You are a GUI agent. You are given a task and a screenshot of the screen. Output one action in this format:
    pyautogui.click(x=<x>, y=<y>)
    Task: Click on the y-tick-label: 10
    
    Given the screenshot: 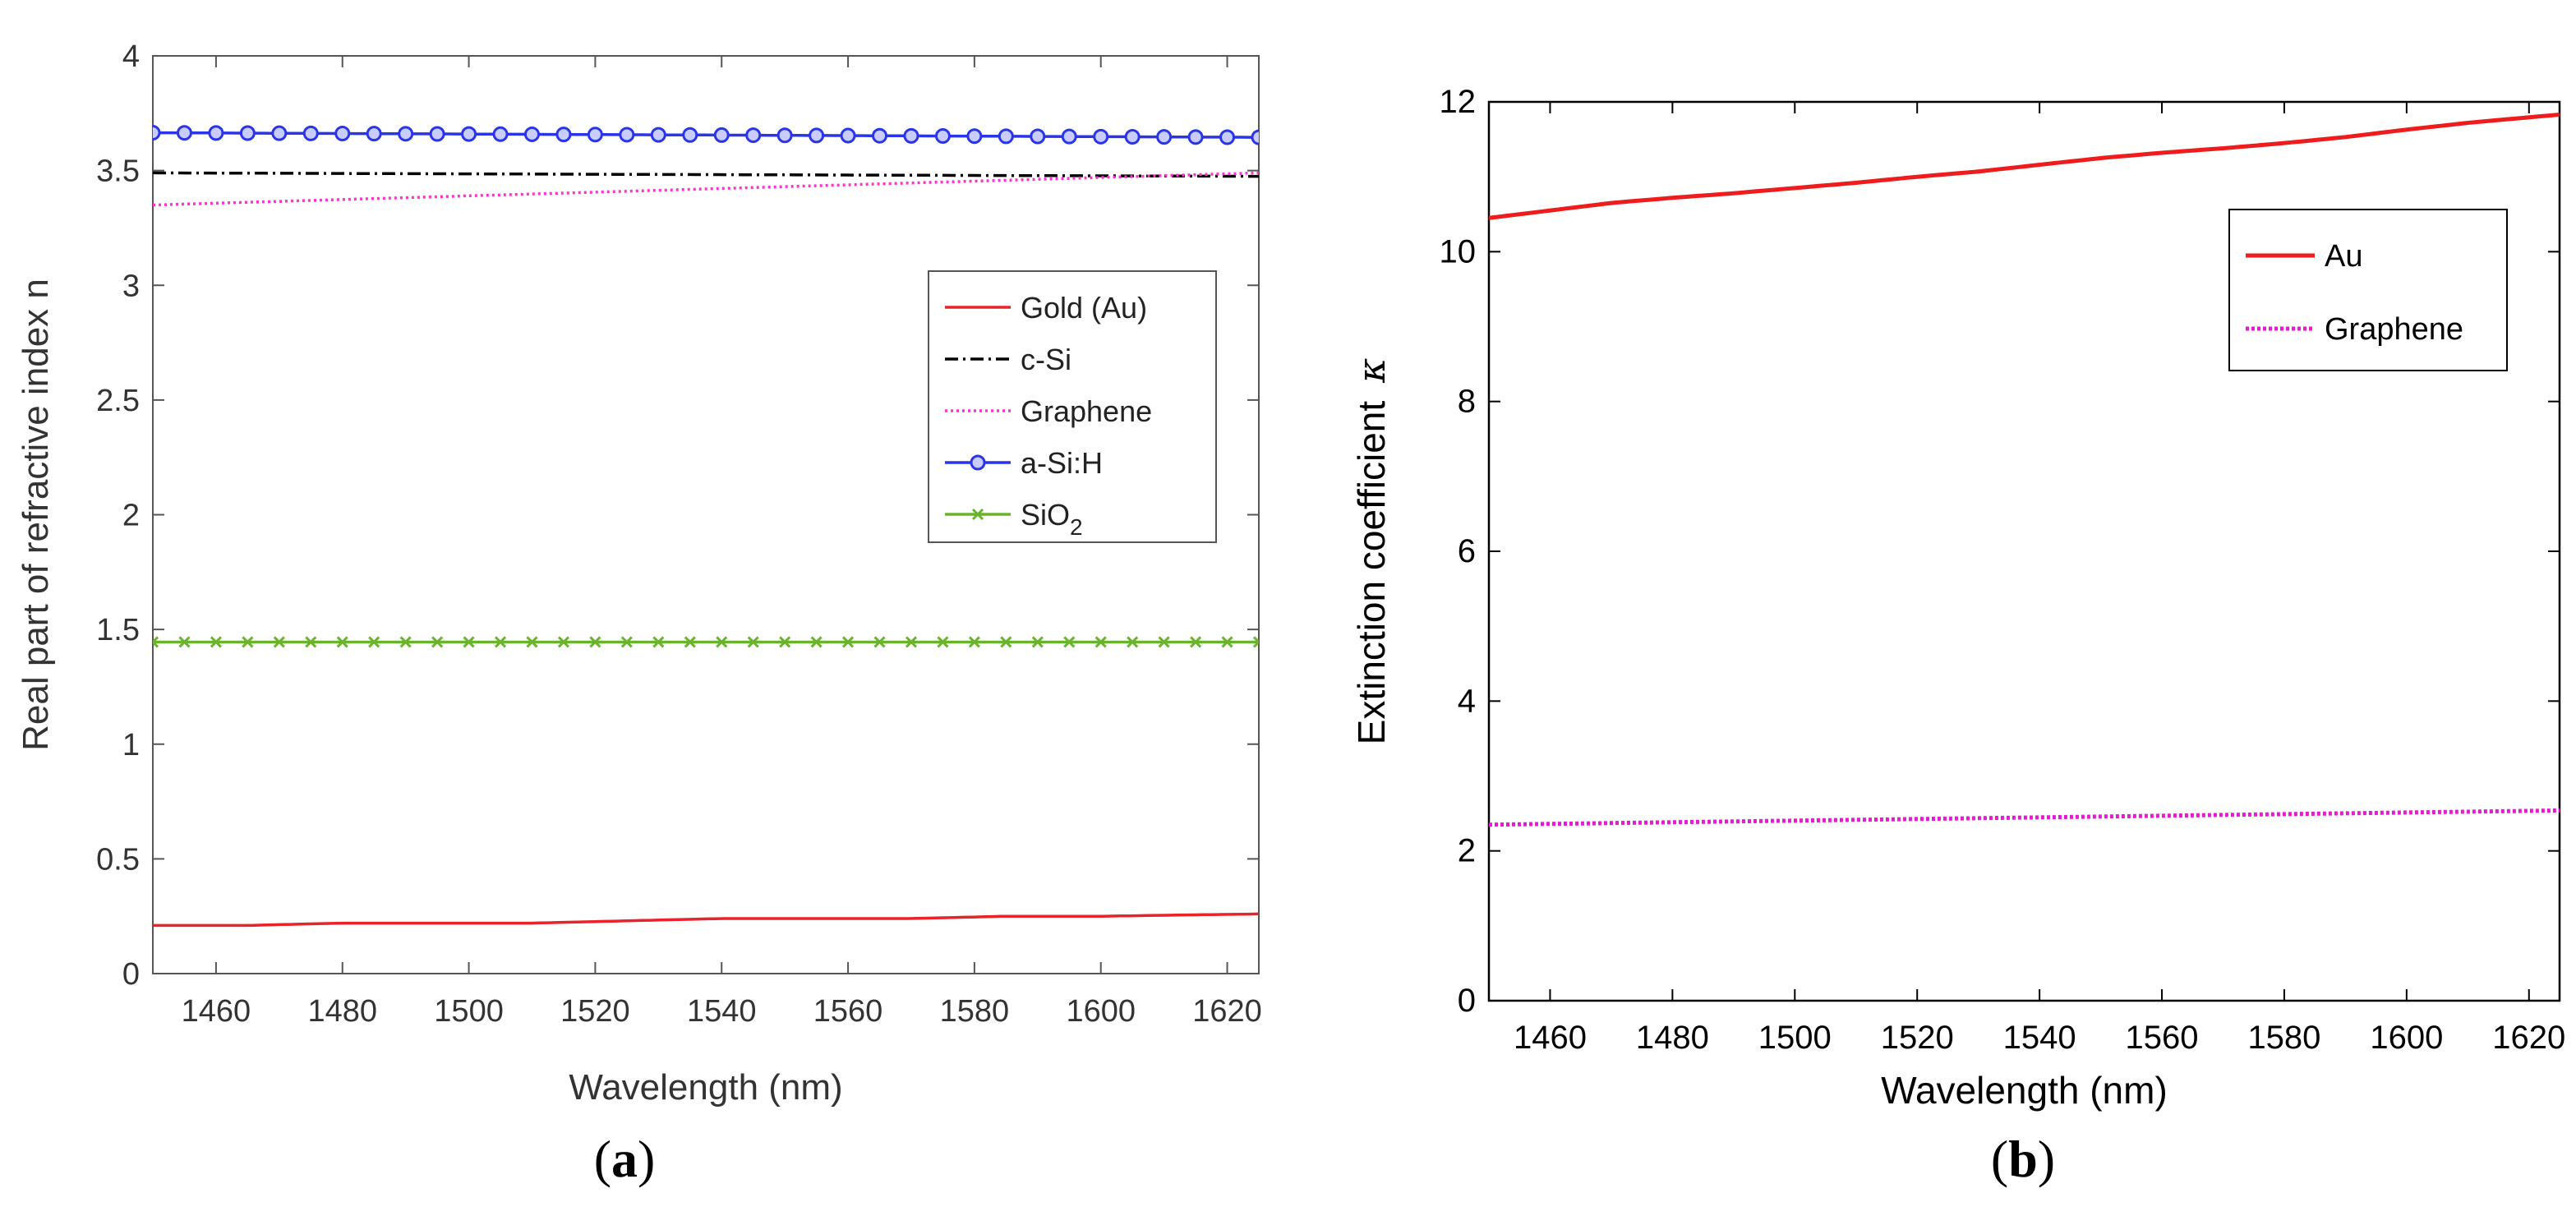 What is the action you would take?
    pyautogui.click(x=1458, y=251)
    